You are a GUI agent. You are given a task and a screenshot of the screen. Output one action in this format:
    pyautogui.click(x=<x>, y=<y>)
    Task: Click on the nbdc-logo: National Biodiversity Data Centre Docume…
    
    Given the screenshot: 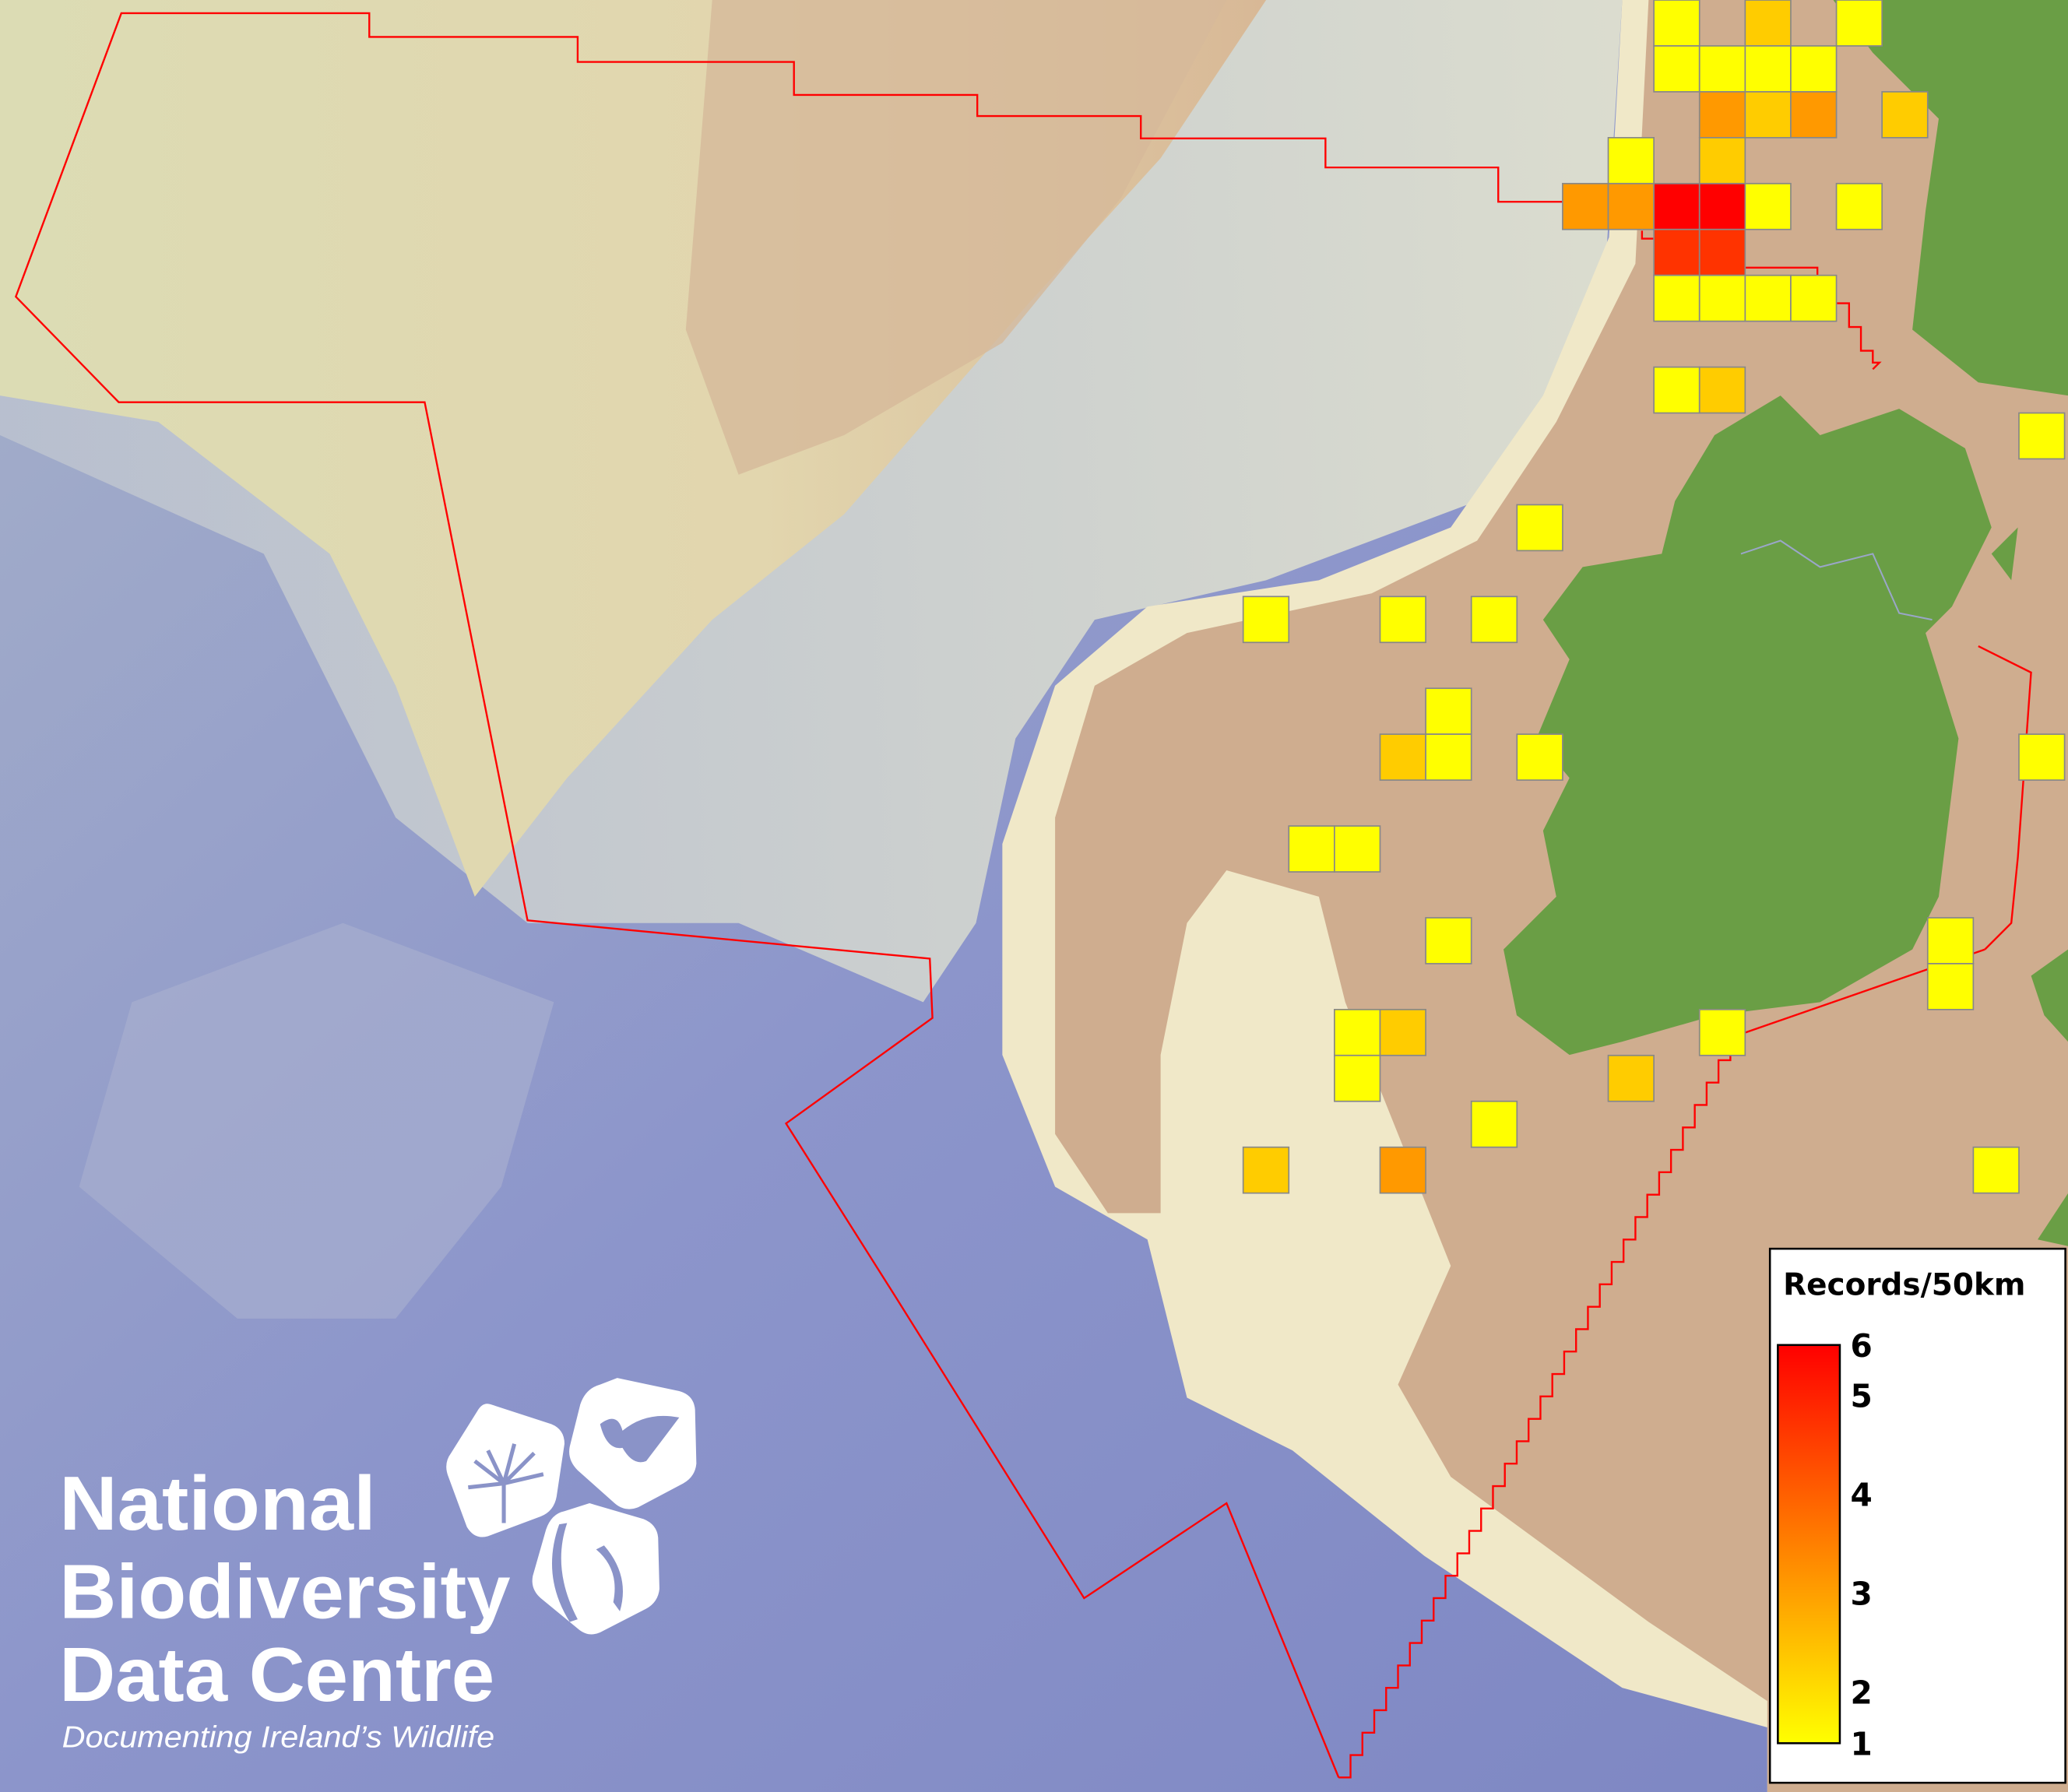 What is the action you would take?
    pyautogui.click(x=378, y=1566)
    